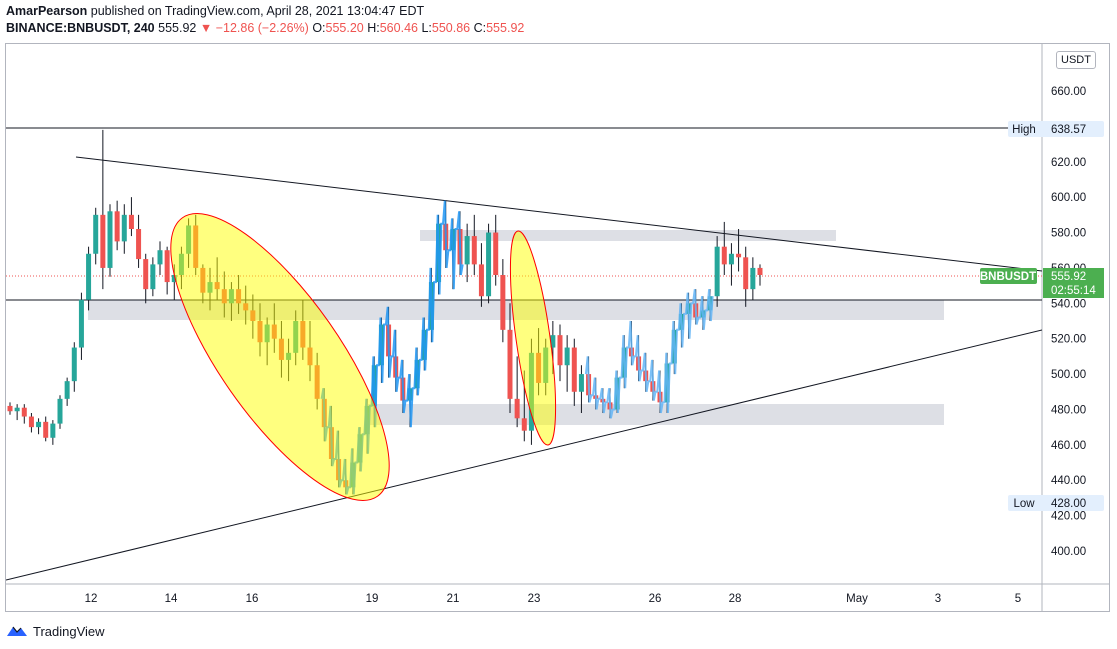 This screenshot has height=649, width=1117. I want to click on symbol-marker, so click(1008, 276).